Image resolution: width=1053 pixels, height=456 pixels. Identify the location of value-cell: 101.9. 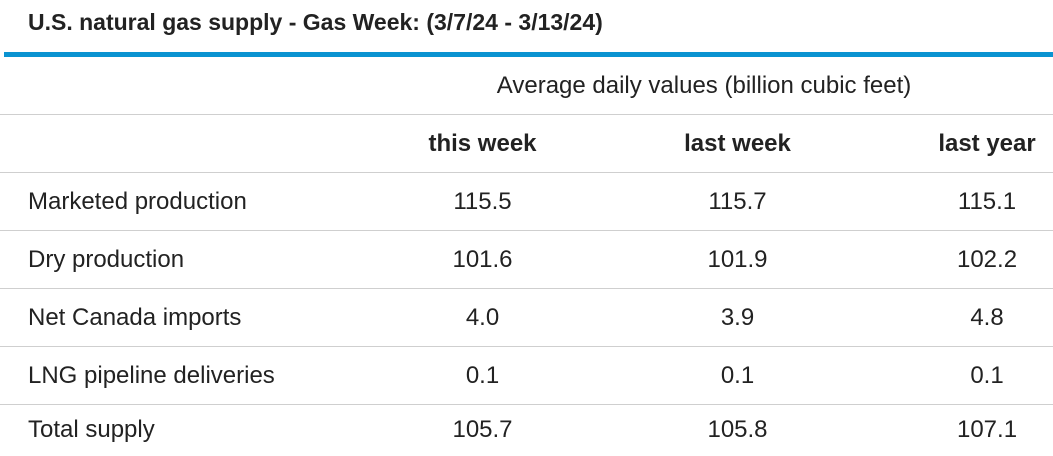
(737, 259).